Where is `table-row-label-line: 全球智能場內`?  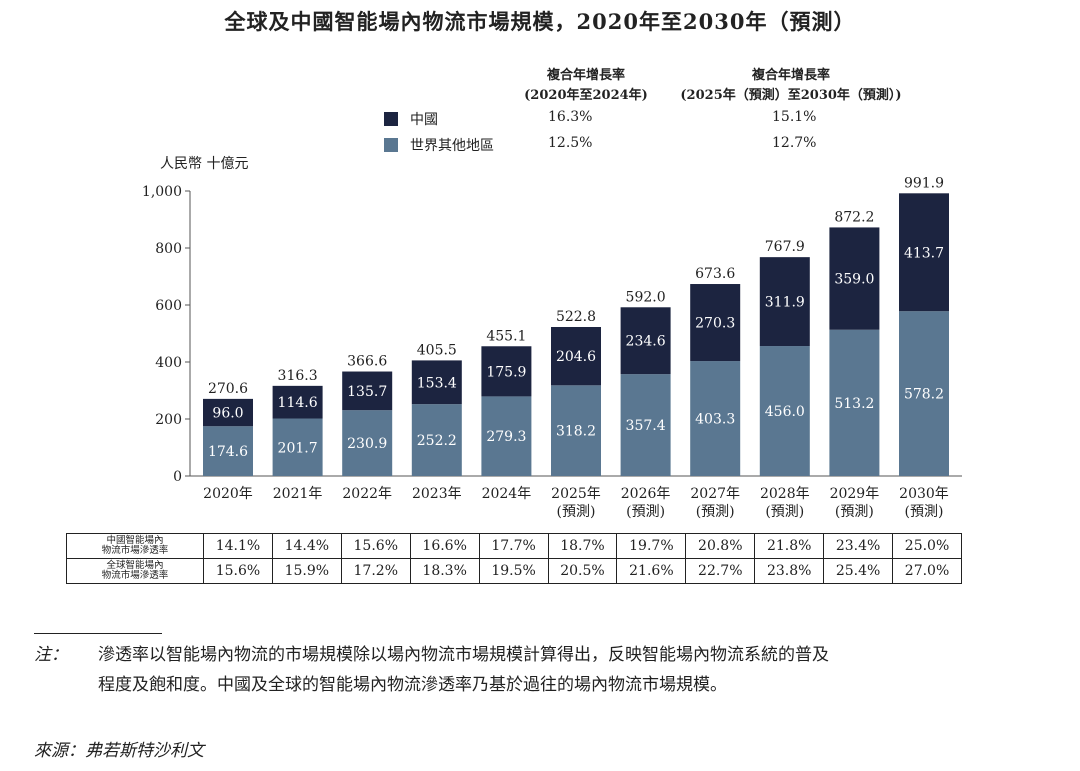
table-row-label-line: 全球智能場內 is located at coordinates (135, 565).